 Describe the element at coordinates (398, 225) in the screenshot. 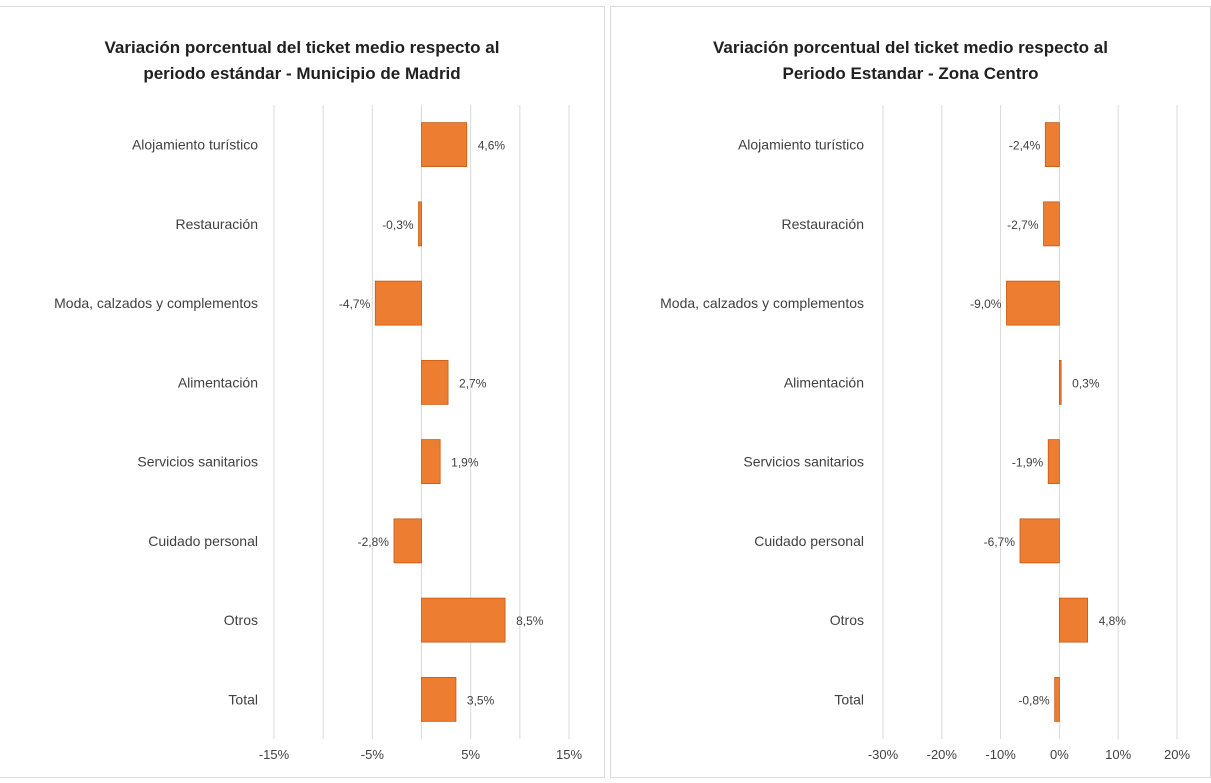

I see `data-label: -0,3%` at that location.